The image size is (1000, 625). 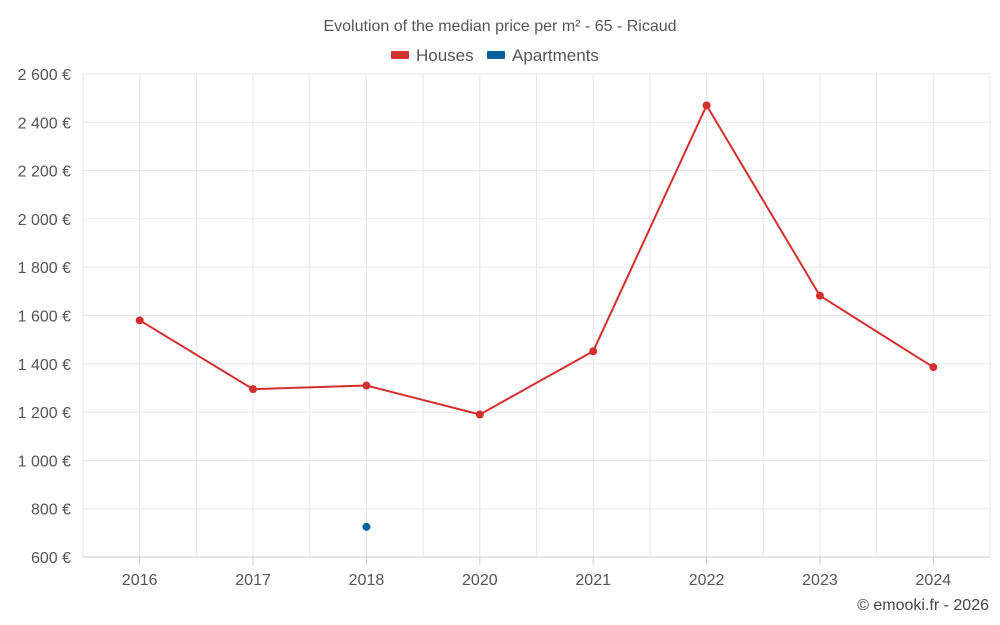 I want to click on data-point-houses-2020, so click(x=479, y=414).